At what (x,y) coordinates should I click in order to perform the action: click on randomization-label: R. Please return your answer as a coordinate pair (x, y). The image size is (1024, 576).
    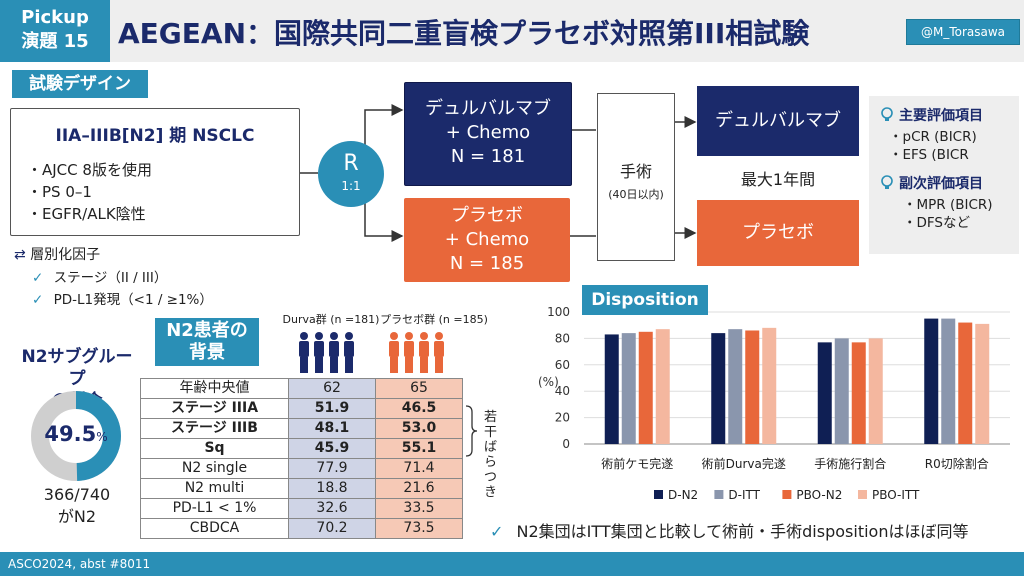
    Looking at the image, I should click on (351, 163).